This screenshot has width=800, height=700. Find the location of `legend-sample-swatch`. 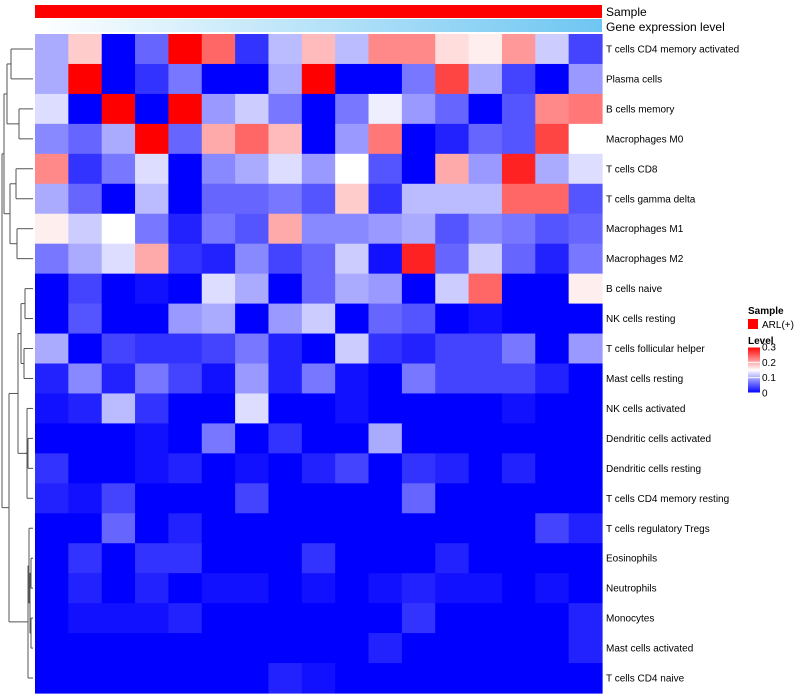

legend-sample-swatch is located at coordinates (753, 324).